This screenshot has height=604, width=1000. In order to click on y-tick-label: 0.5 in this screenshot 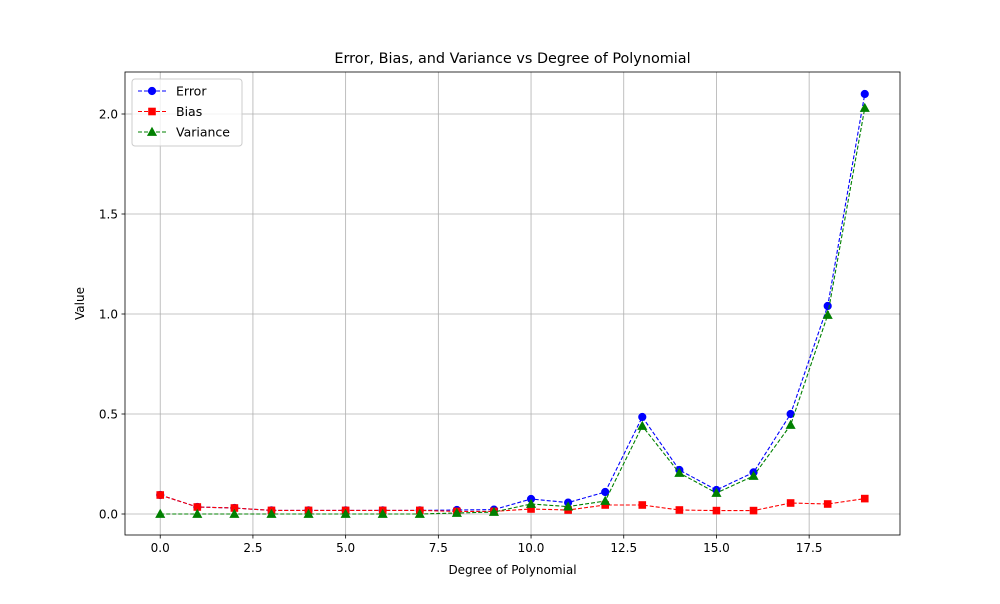, I will do `click(108, 415)`.